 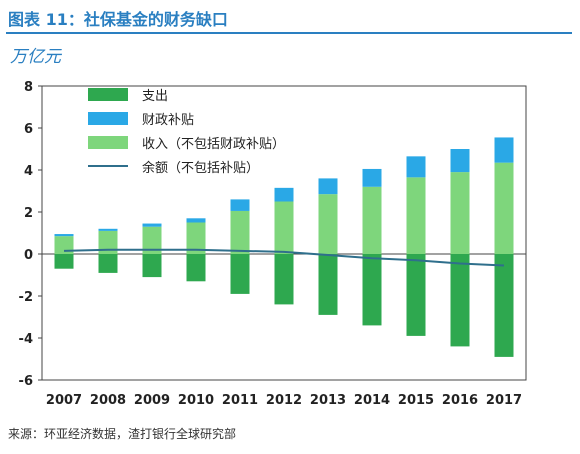 What do you see at coordinates (122, 434) in the screenshot?
I see `source-note: 来源：环亚经济数据，渣打银行全球研究部` at bounding box center [122, 434].